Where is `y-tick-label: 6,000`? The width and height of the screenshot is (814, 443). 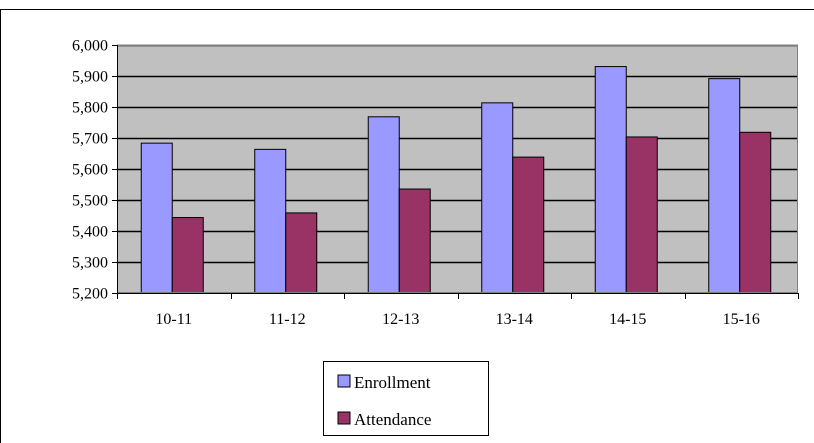 y-tick-label: 6,000 is located at coordinates (90, 46).